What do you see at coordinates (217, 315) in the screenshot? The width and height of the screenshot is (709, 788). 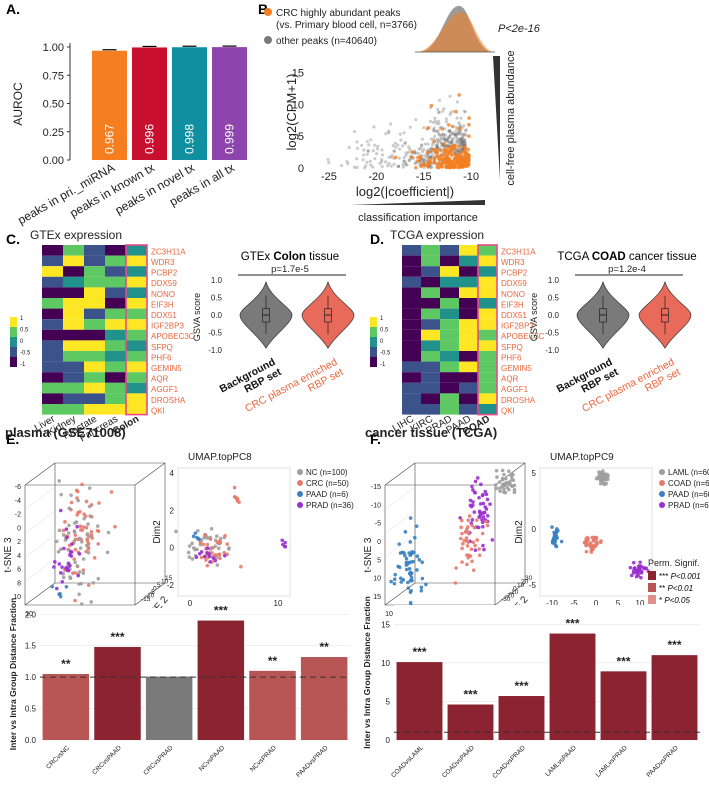 I see `c-violin-y-tick: 0.0` at bounding box center [217, 315].